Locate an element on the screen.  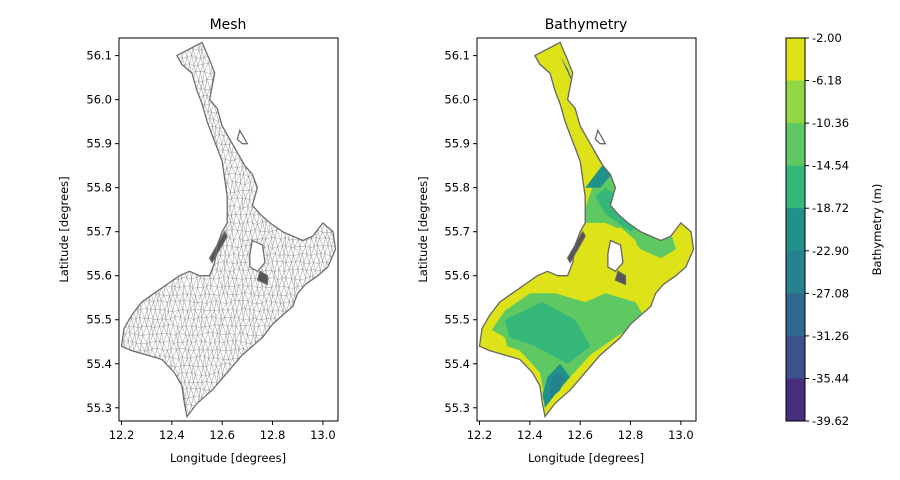
colorbar-tick-label: -14.54 is located at coordinates (830, 166).